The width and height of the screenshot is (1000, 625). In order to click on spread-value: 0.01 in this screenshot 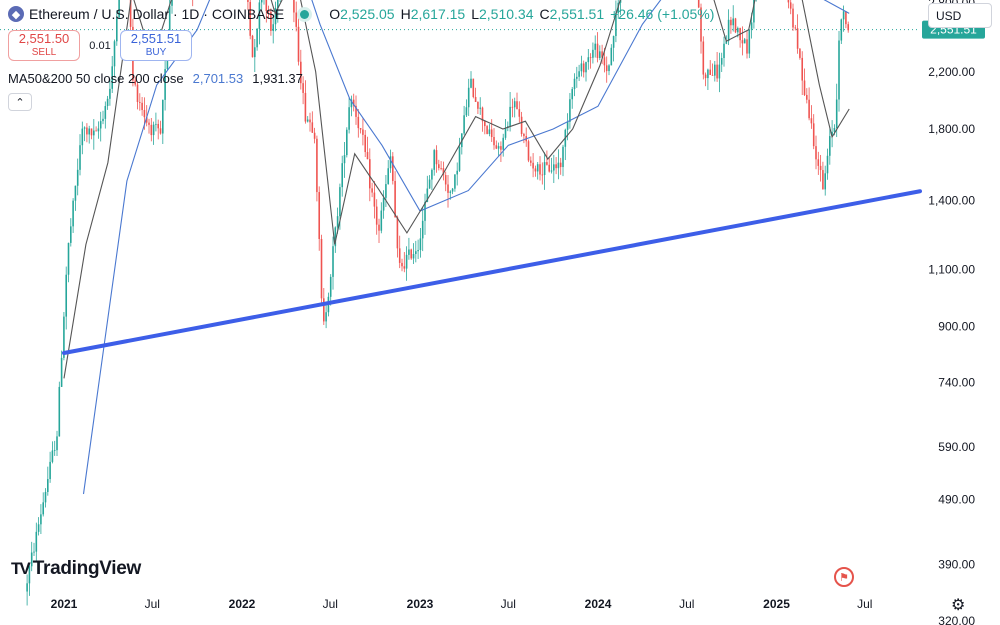, I will do `click(100, 45)`.